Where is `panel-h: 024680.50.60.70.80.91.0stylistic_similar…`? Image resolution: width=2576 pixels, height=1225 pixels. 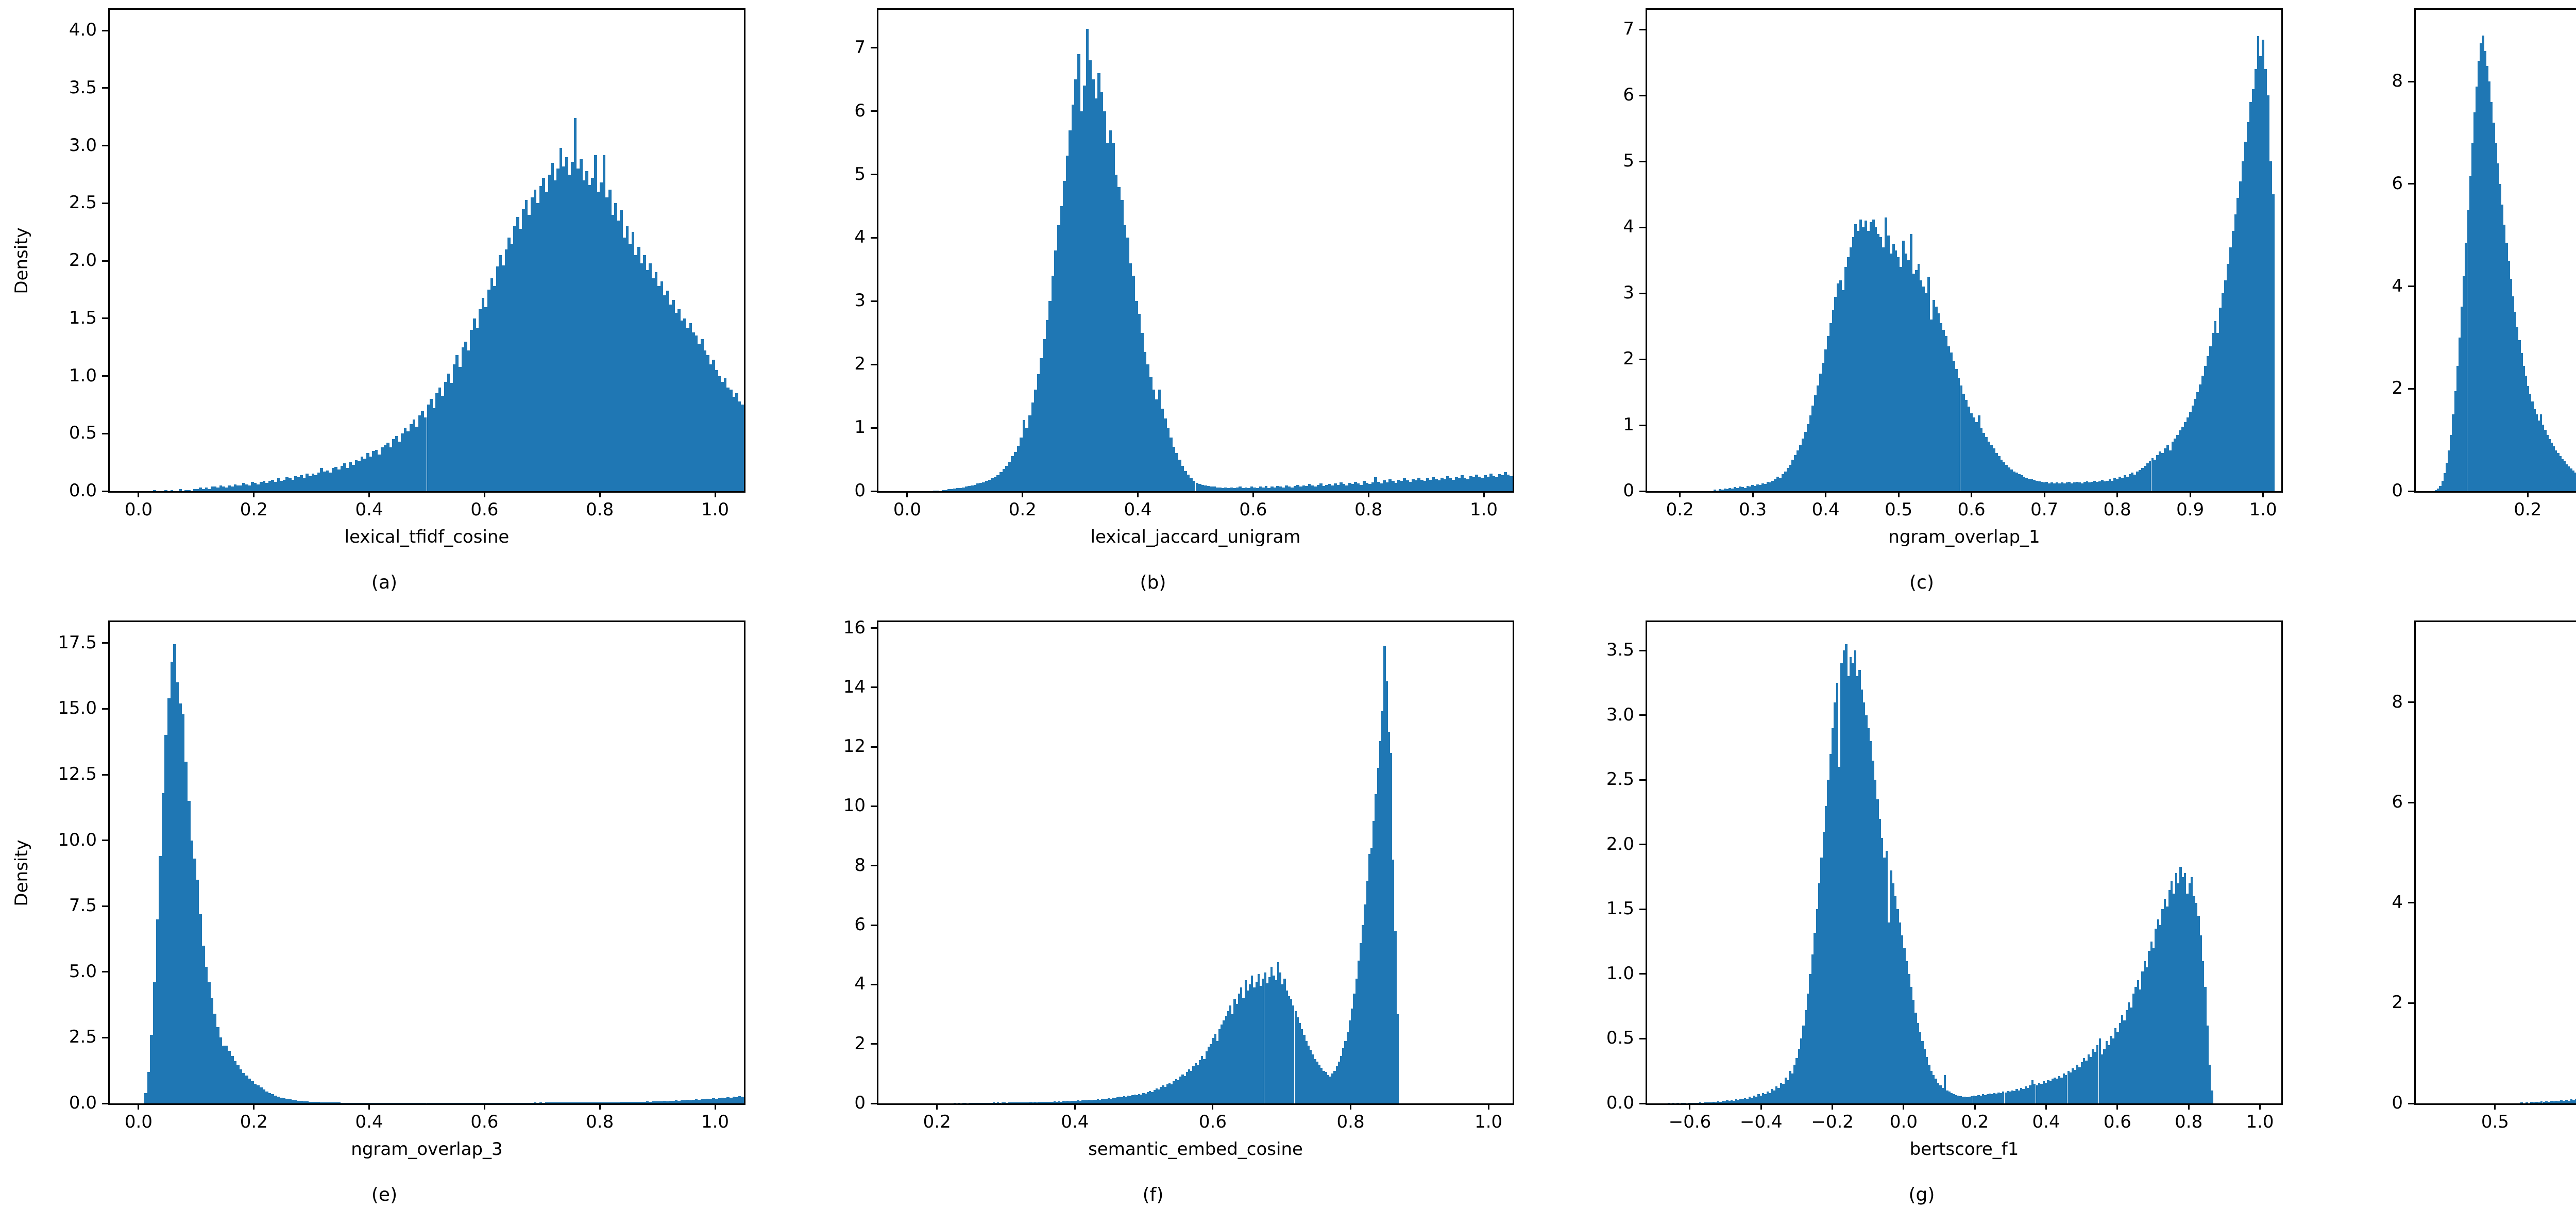 panel-h: 024680.50.60.70.80.91.0stylistic_similar… is located at coordinates (2441, 918).